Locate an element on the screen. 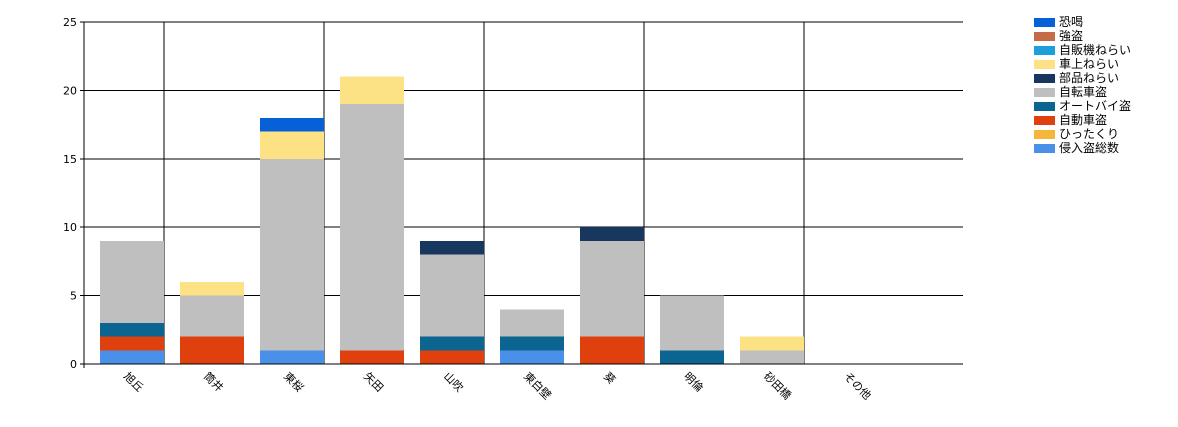 This screenshot has height=427, width=1178. legend-label: 自動車盗 is located at coordinates (1083, 120).